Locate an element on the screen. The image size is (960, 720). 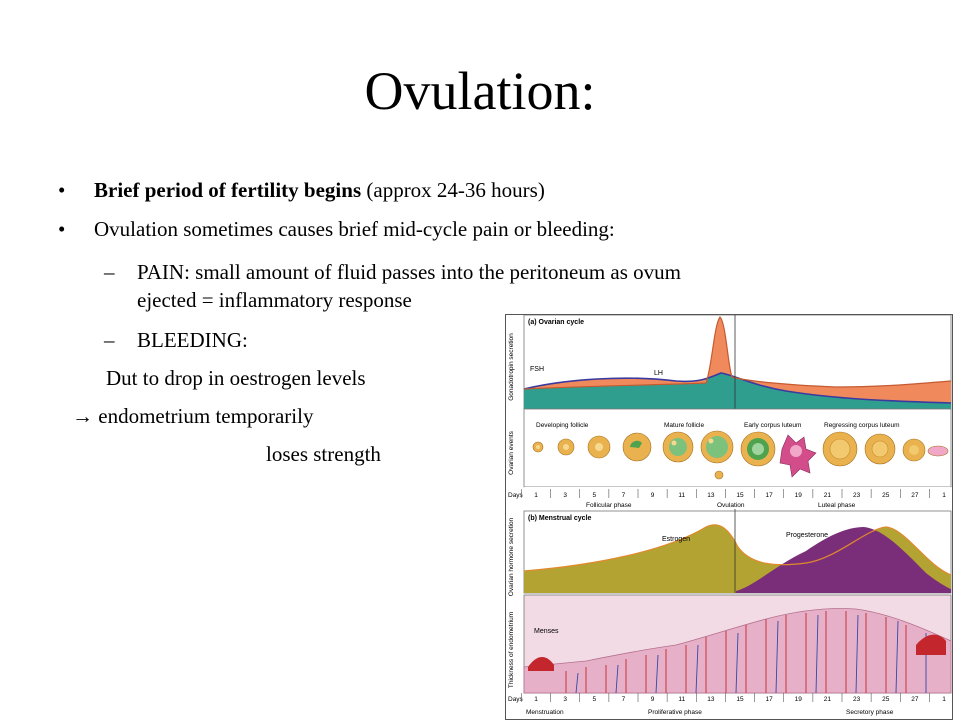
follicle-series is located at coordinates (740, 455).